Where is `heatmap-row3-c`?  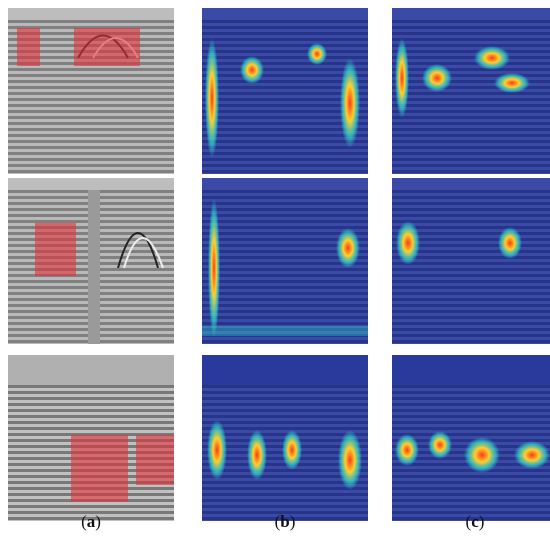
heatmap-row3-c is located at coordinates (471, 438).